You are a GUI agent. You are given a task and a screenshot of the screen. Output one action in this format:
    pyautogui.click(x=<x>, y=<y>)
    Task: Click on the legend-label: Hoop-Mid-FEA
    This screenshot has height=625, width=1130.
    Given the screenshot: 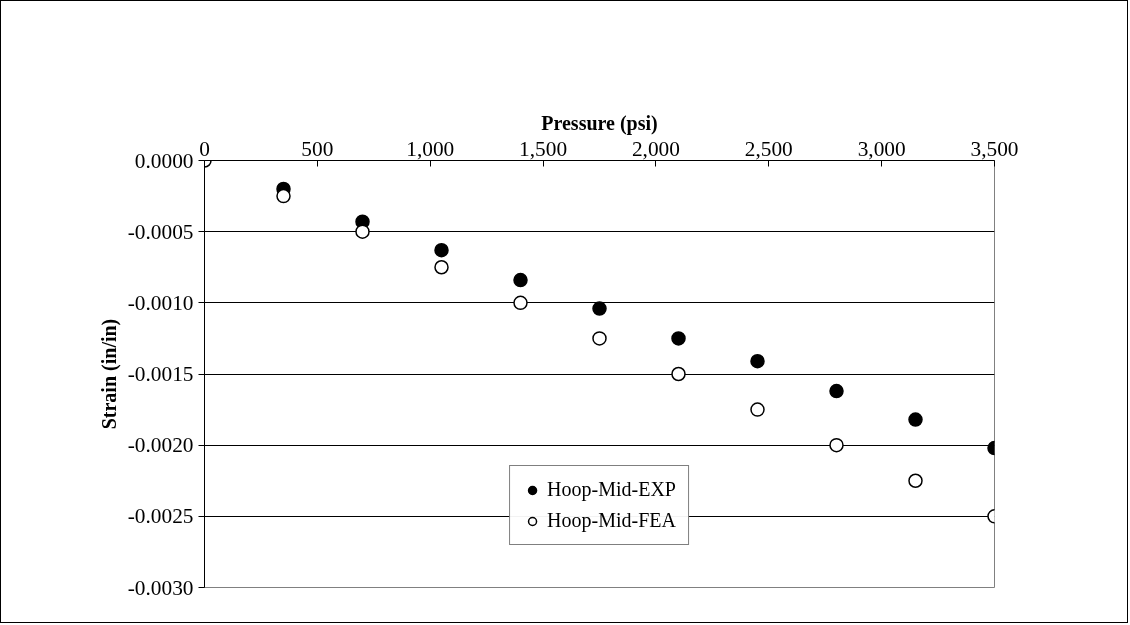 What is the action you would take?
    pyautogui.click(x=611, y=520)
    